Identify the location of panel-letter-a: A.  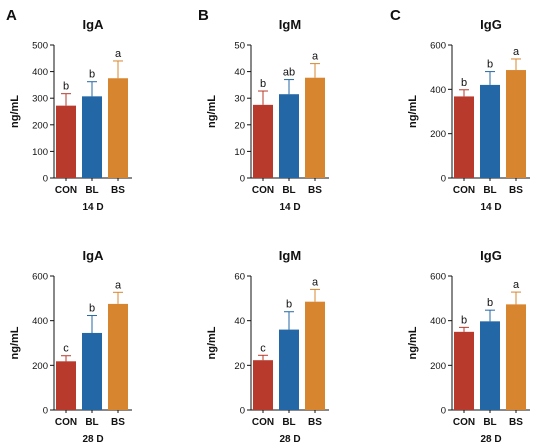
(11, 15).